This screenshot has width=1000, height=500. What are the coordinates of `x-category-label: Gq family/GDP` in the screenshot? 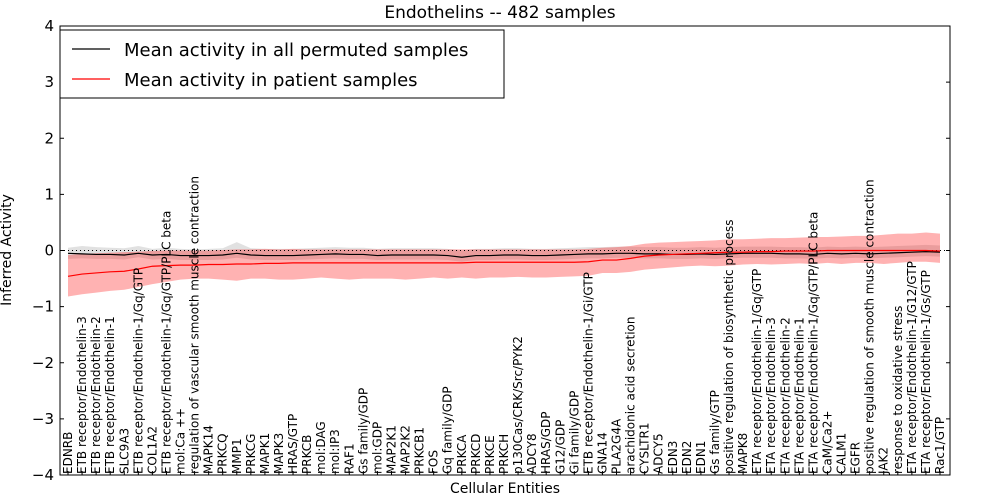 It's located at (448, 430).